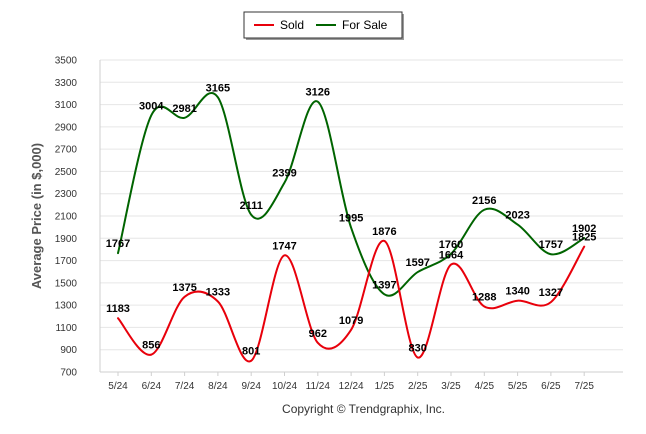 This screenshot has height=434, width=646. I want to click on x-tick-label: 11/24, so click(318, 386).